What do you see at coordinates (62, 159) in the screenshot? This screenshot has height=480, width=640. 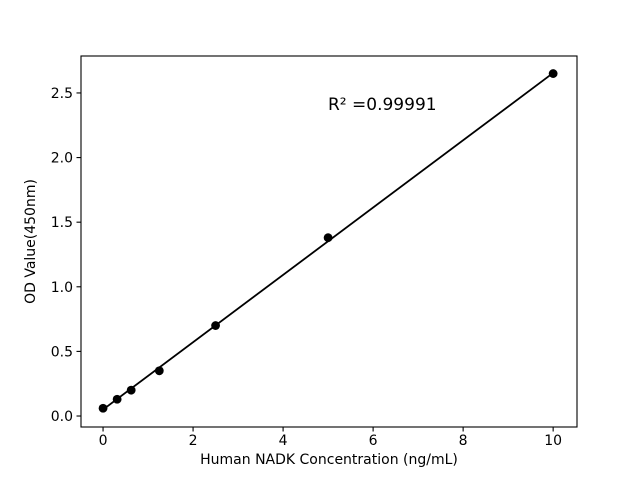 I see `y-tick-label: 2.0` at bounding box center [62, 159].